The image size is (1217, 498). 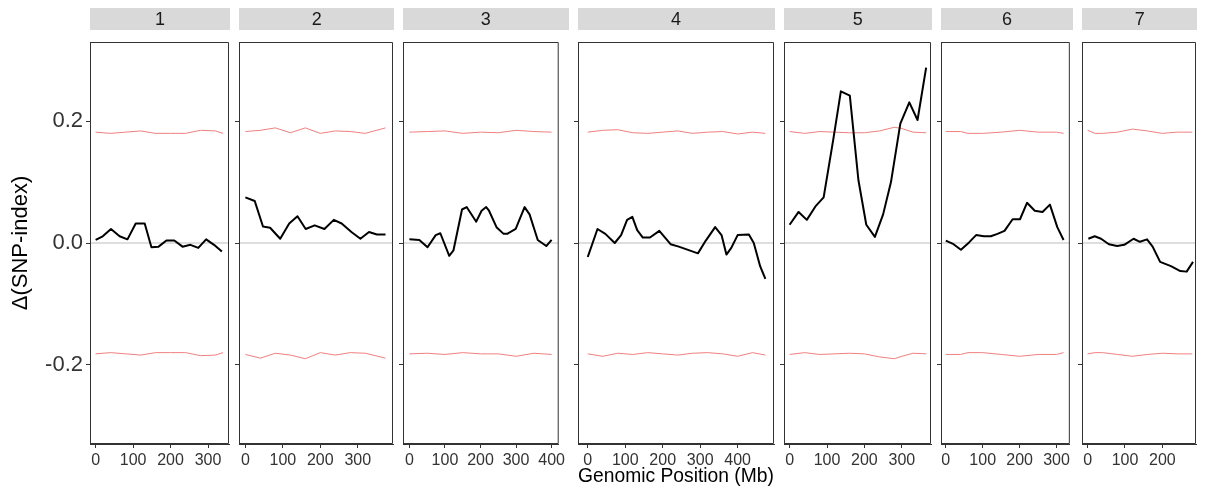 I want to click on chart-title: 4, so click(x=676, y=19).